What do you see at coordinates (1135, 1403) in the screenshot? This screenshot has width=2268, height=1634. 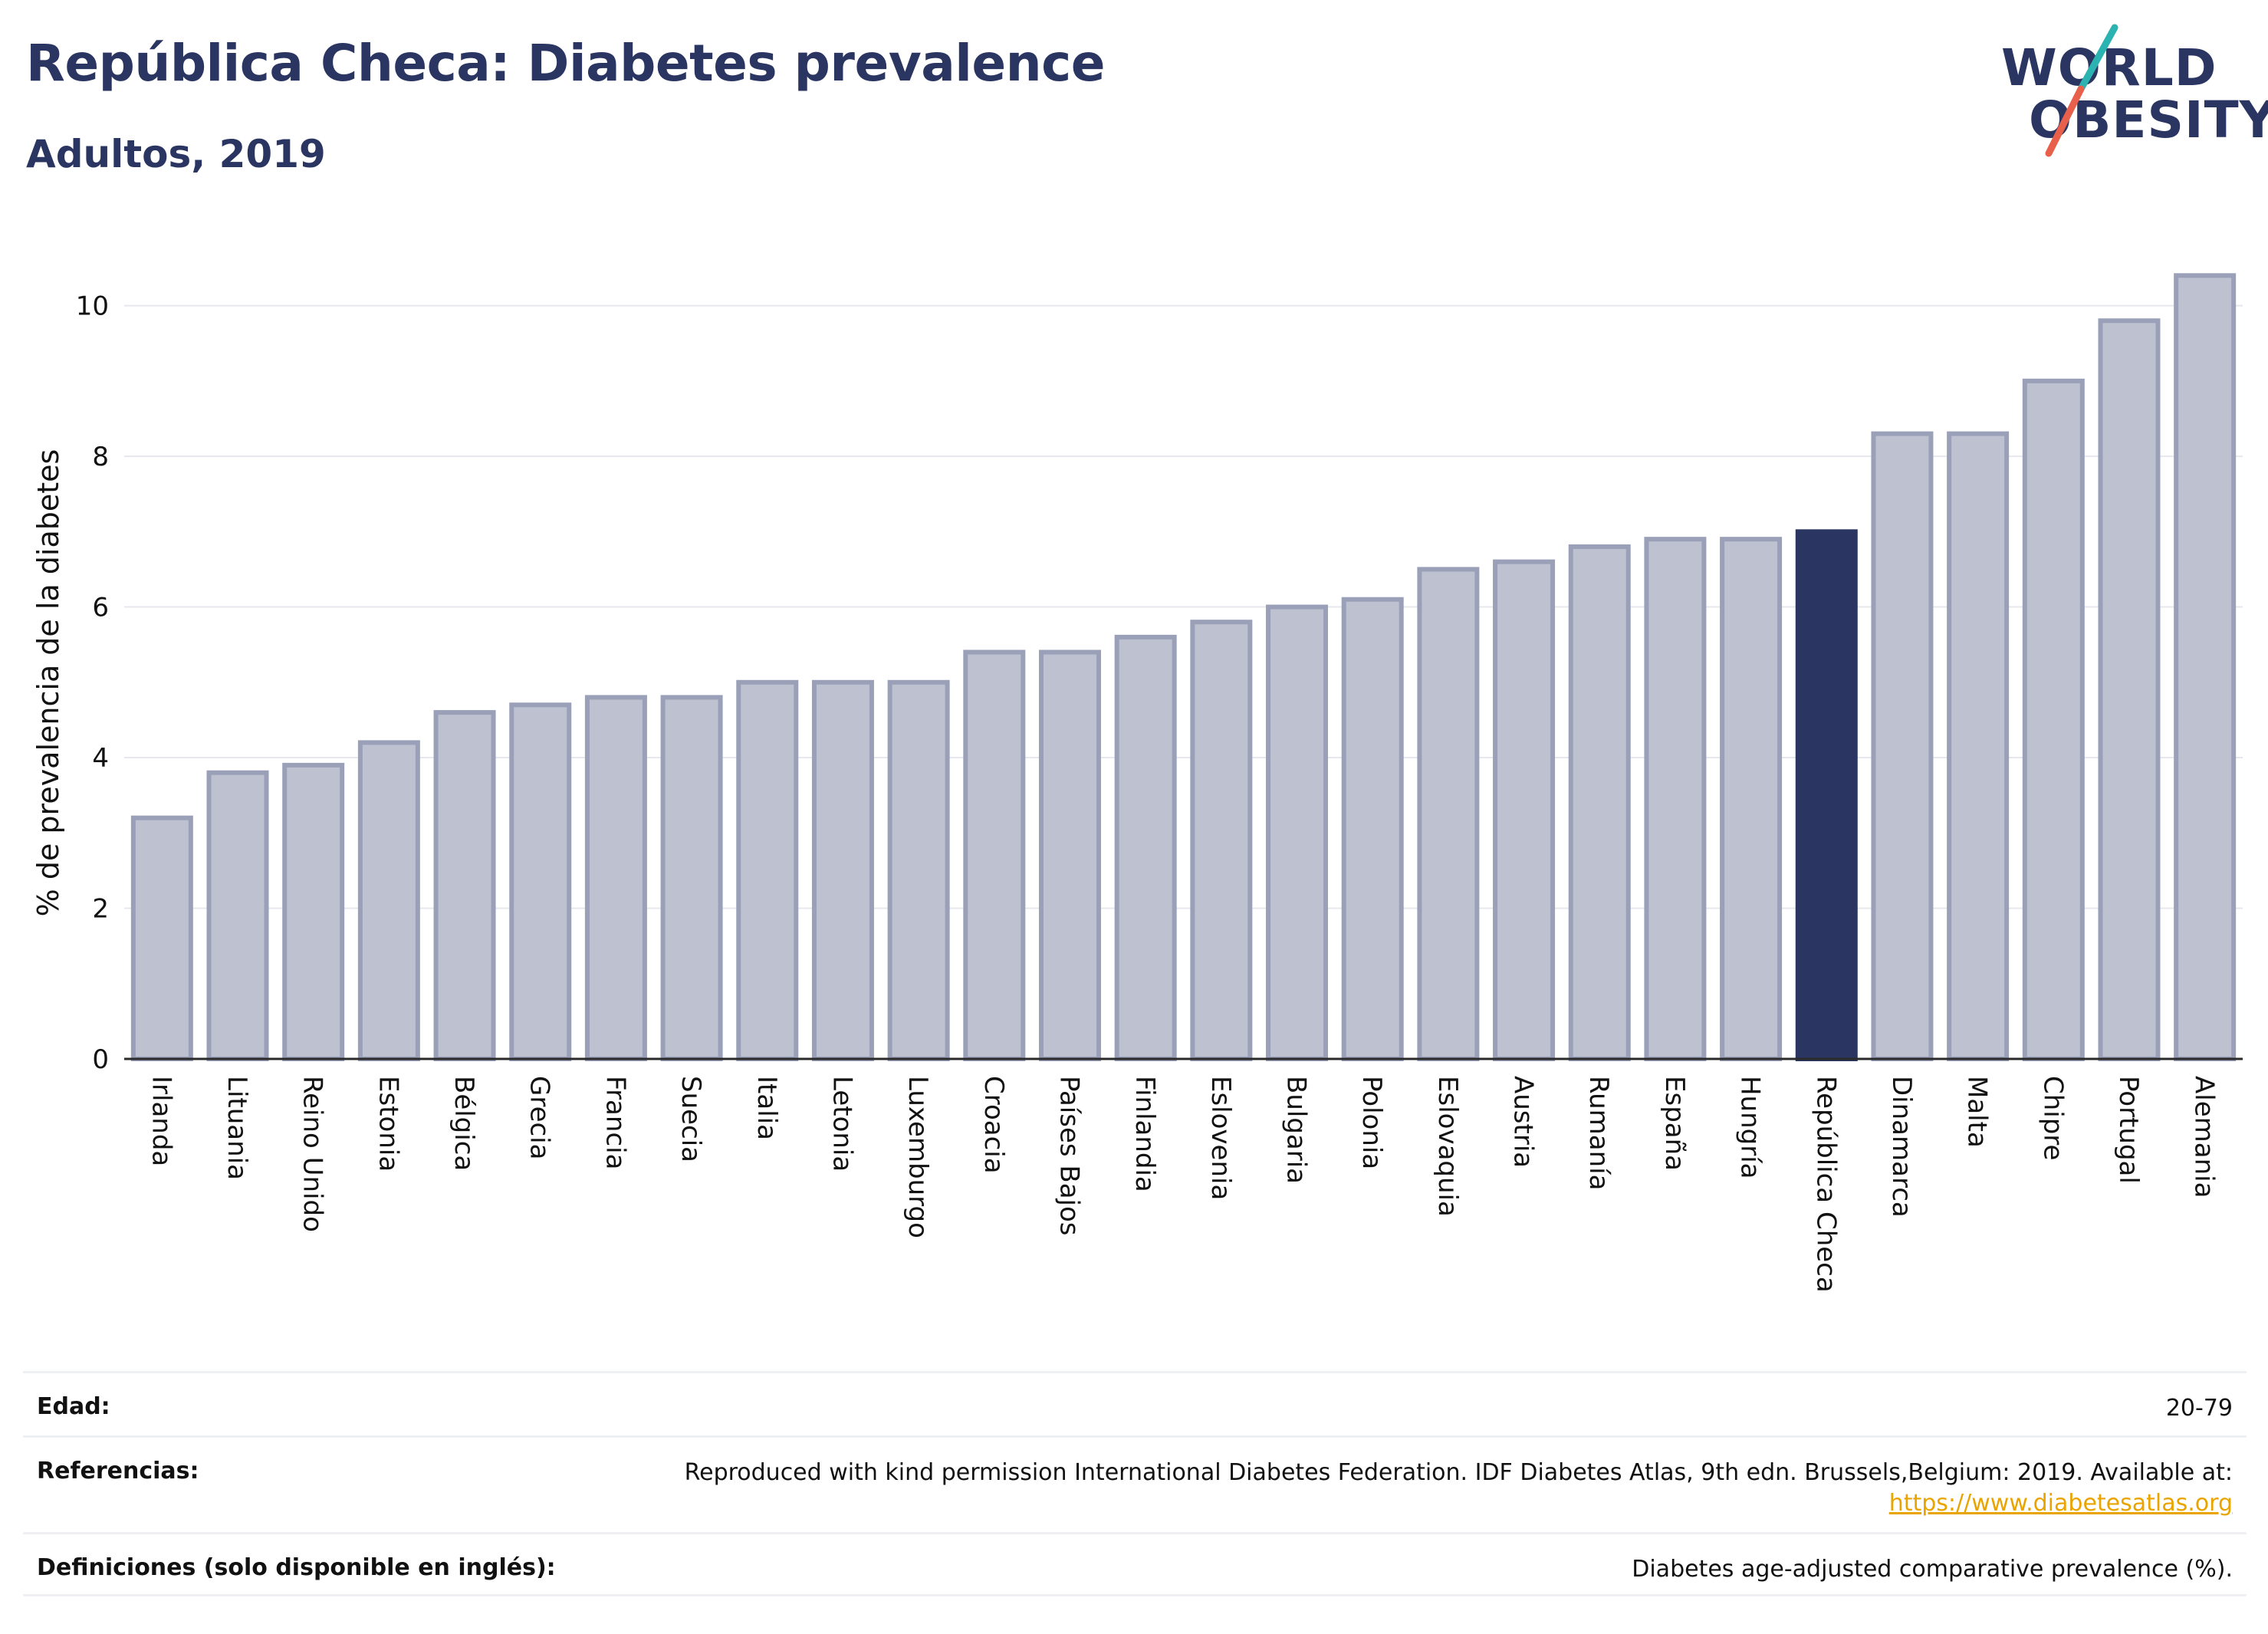 I see `footer-row-age: Edad: 20-79` at bounding box center [1135, 1403].